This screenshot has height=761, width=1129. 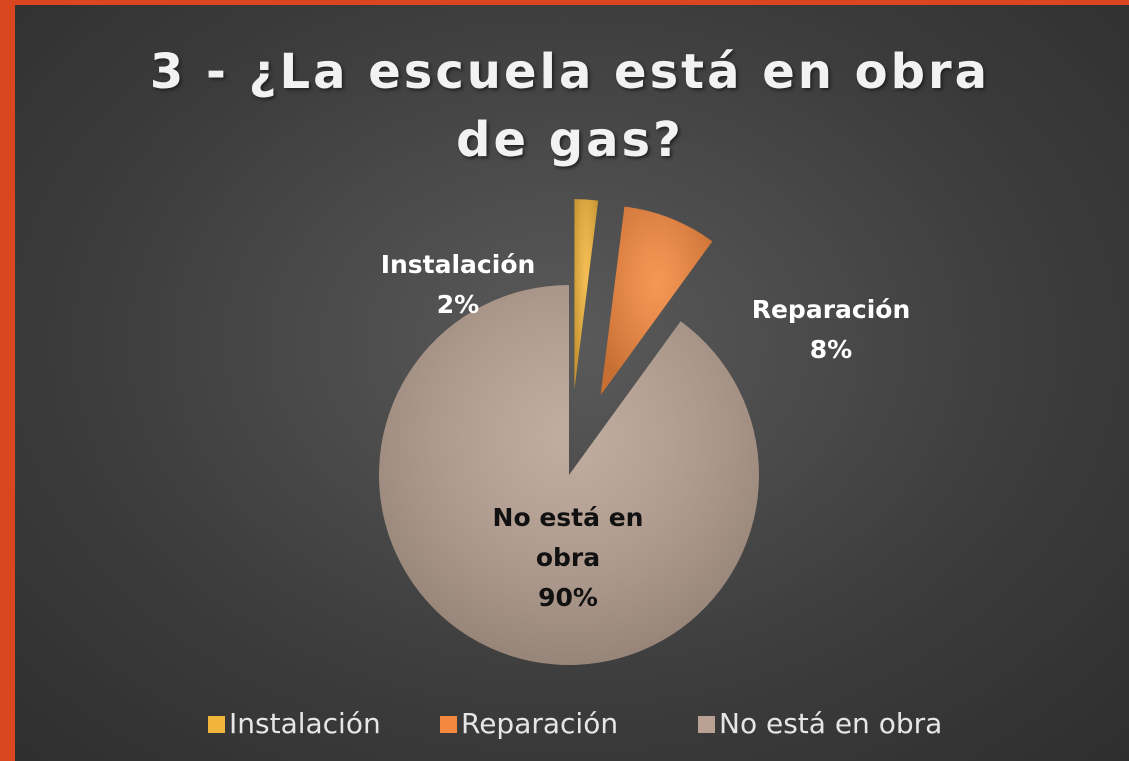 I want to click on data-label-value: 2%, so click(x=458, y=304).